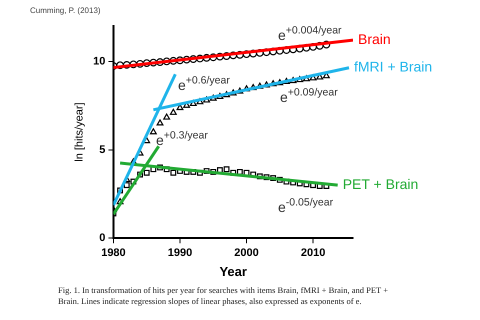 This screenshot has width=480, height=320. Describe the element at coordinates (374, 39) in the screenshot. I see `series-label: Brain` at that location.